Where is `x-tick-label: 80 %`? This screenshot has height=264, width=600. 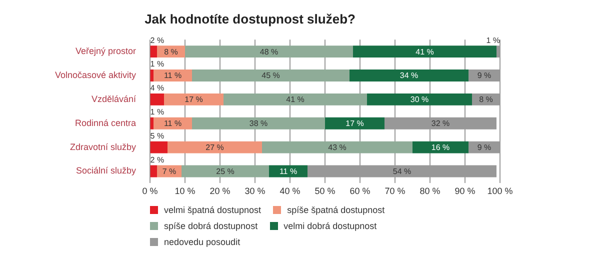
x-tick-label: 80 % is located at coordinates (430, 191).